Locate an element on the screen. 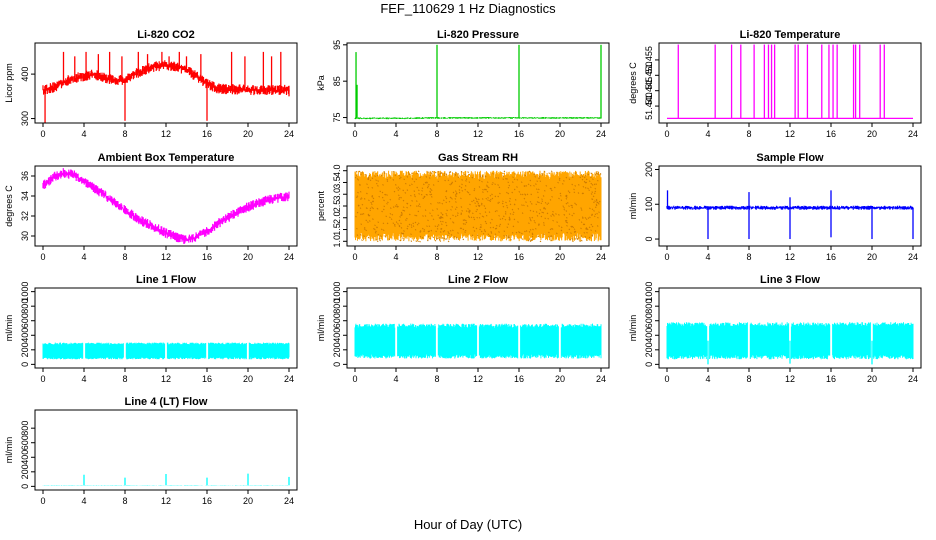  panel-title: Line 4 (LT) Flow is located at coordinates (166, 402).